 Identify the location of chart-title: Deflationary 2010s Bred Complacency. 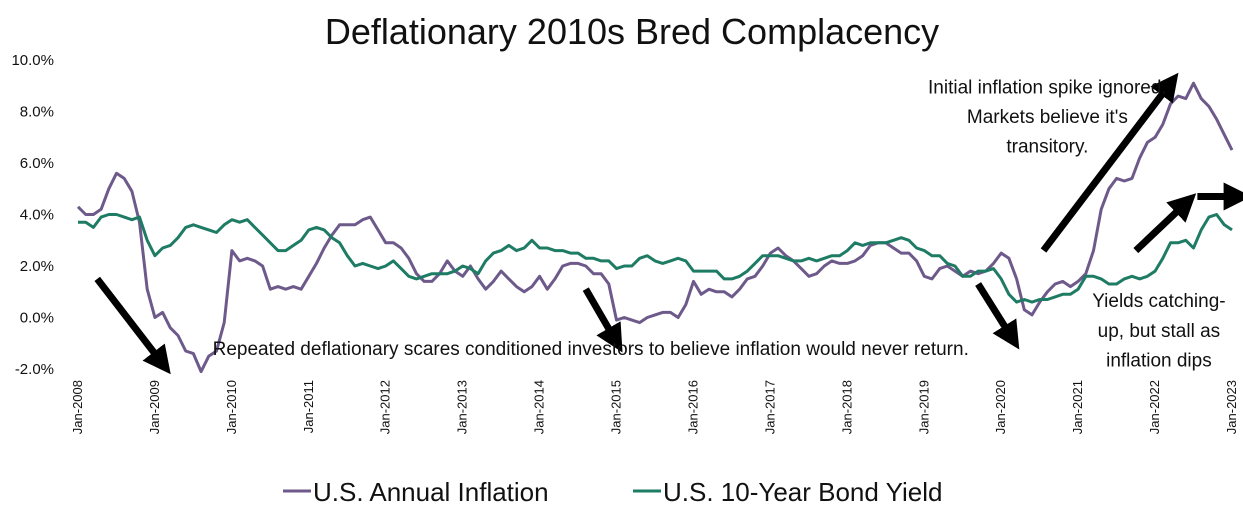
(632, 31).